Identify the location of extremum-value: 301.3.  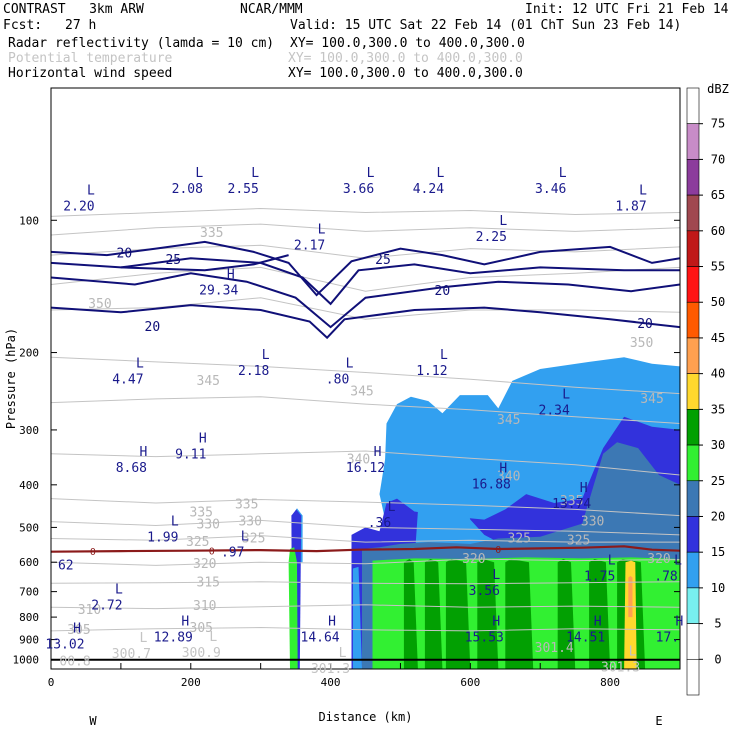
(620, 667).